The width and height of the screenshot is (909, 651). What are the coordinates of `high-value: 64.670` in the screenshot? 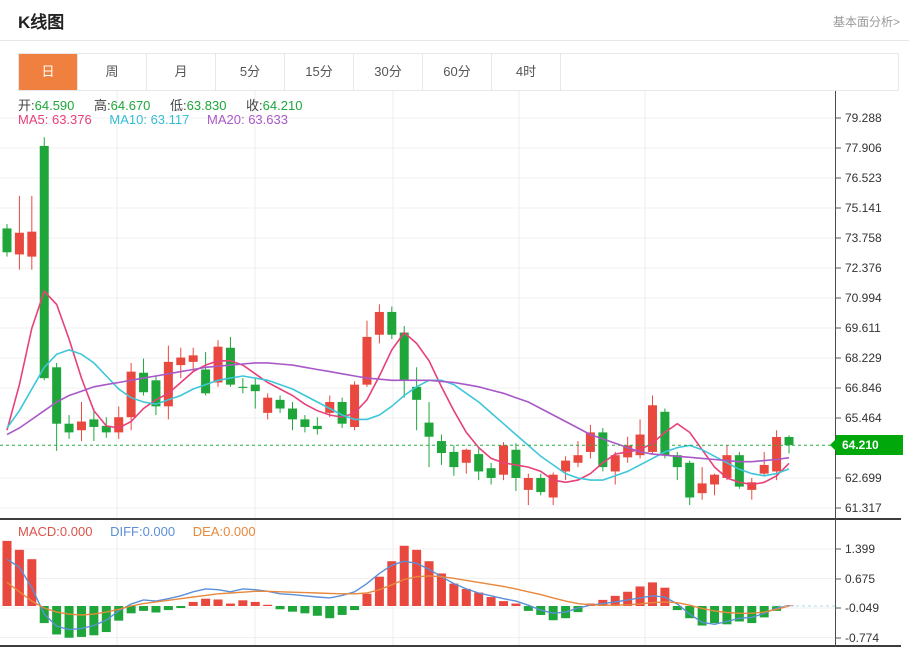 It's located at (130, 105).